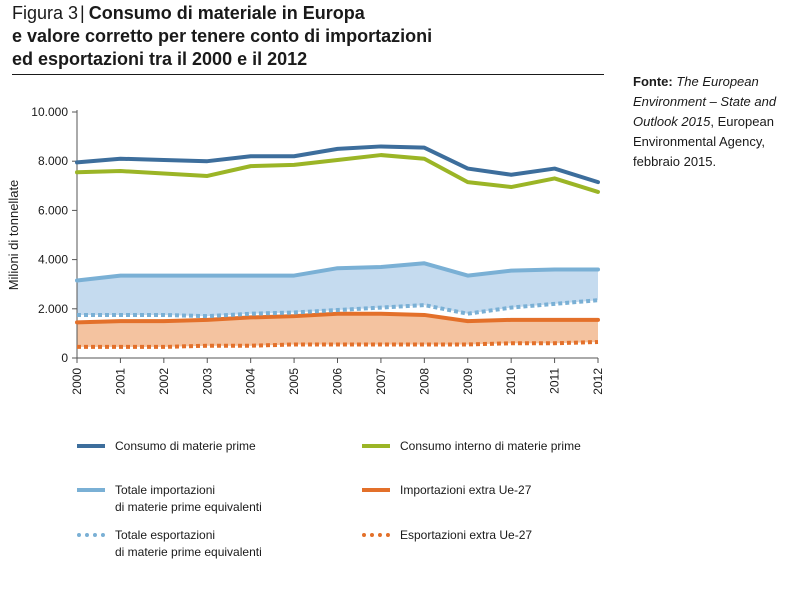  I want to click on title-rule, so click(308, 74).